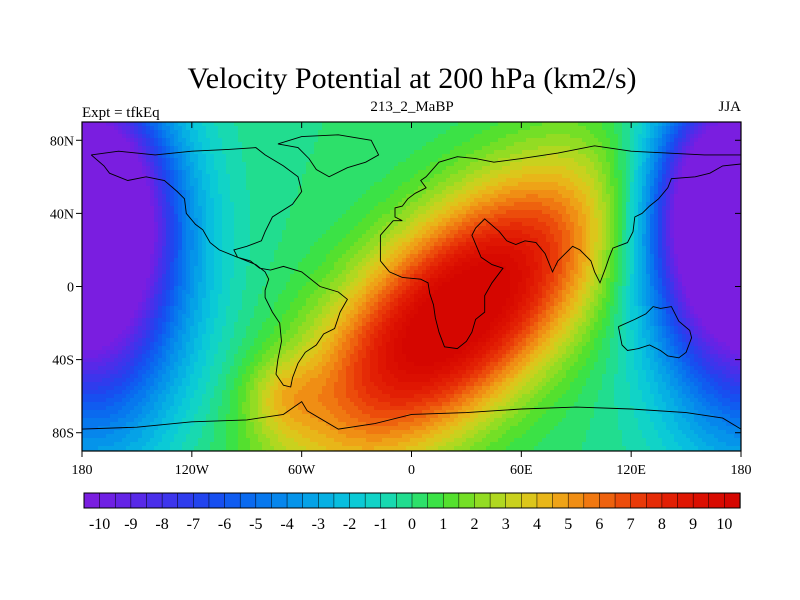 This screenshot has height=600, width=800. Describe the element at coordinates (599, 524) in the screenshot. I see `colorbar-label: 6` at that location.